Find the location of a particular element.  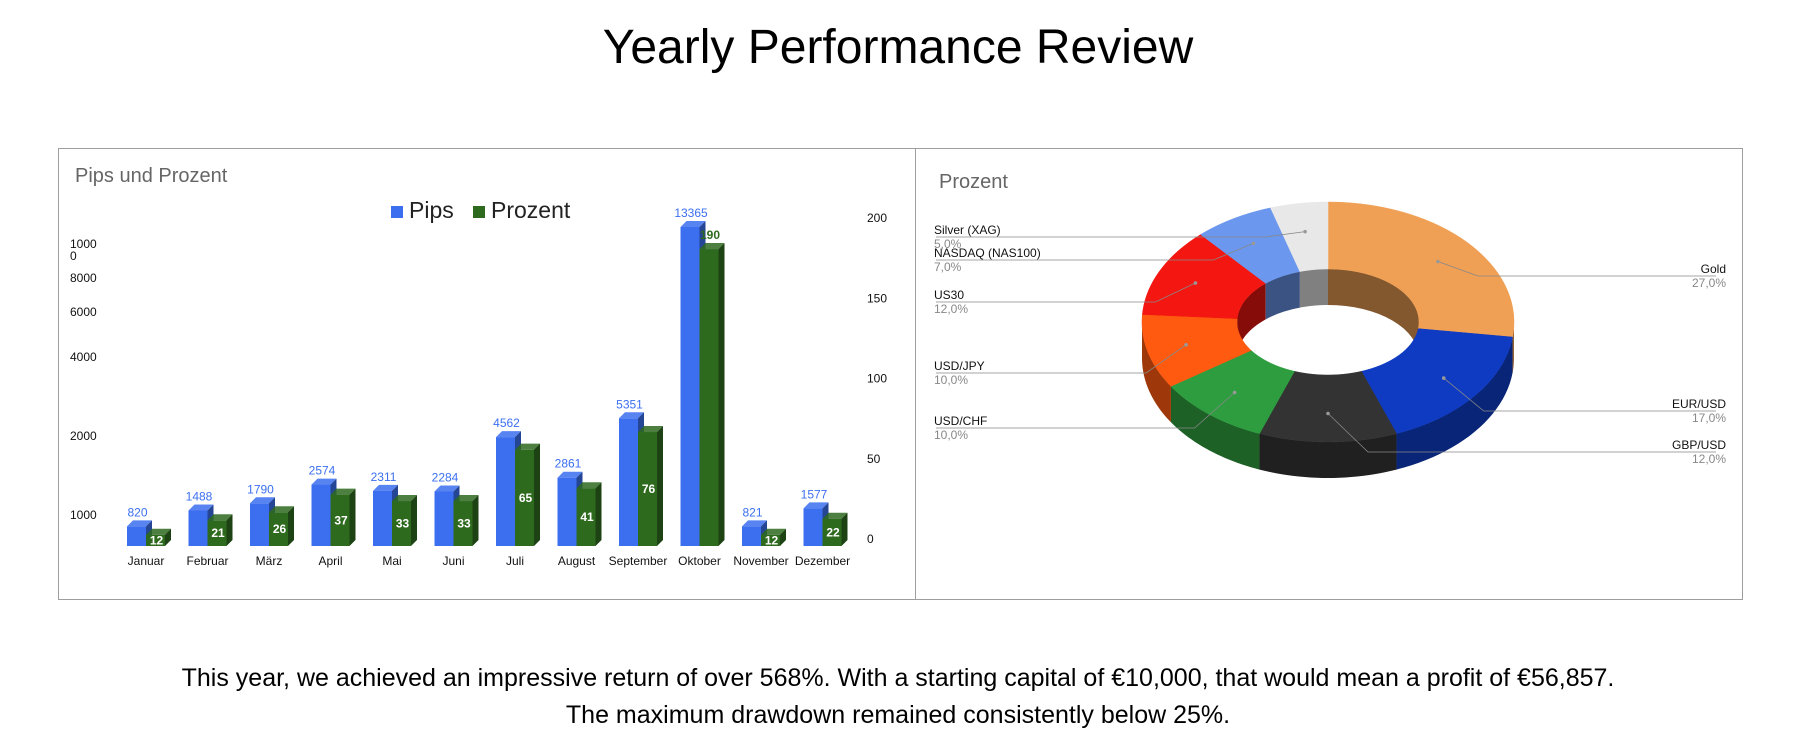

right-axis-tick: 50 is located at coordinates (874, 459).